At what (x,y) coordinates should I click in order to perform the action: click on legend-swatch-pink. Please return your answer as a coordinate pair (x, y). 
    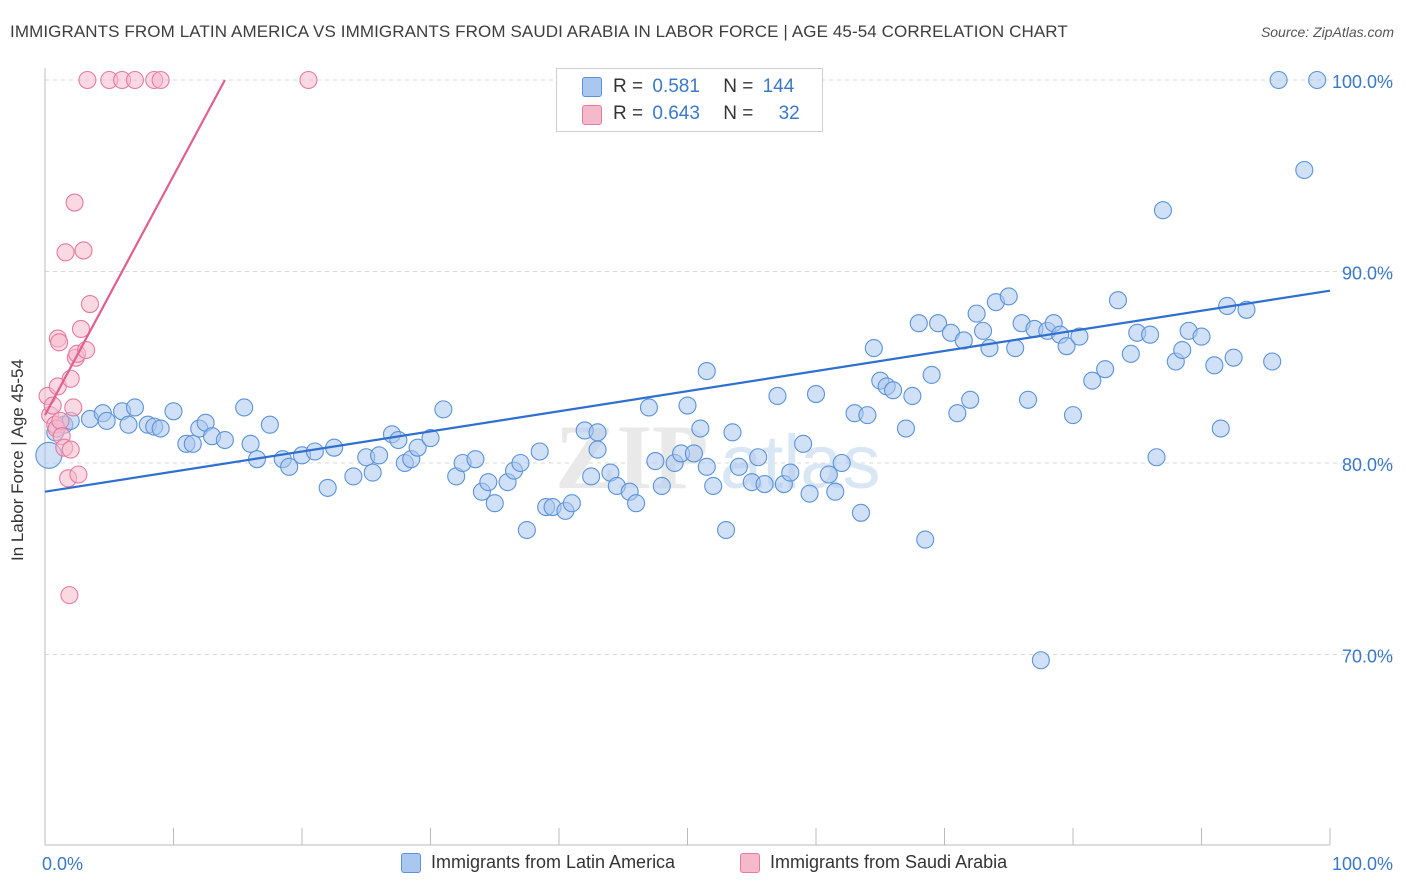
    Looking at the image, I should click on (592, 115).